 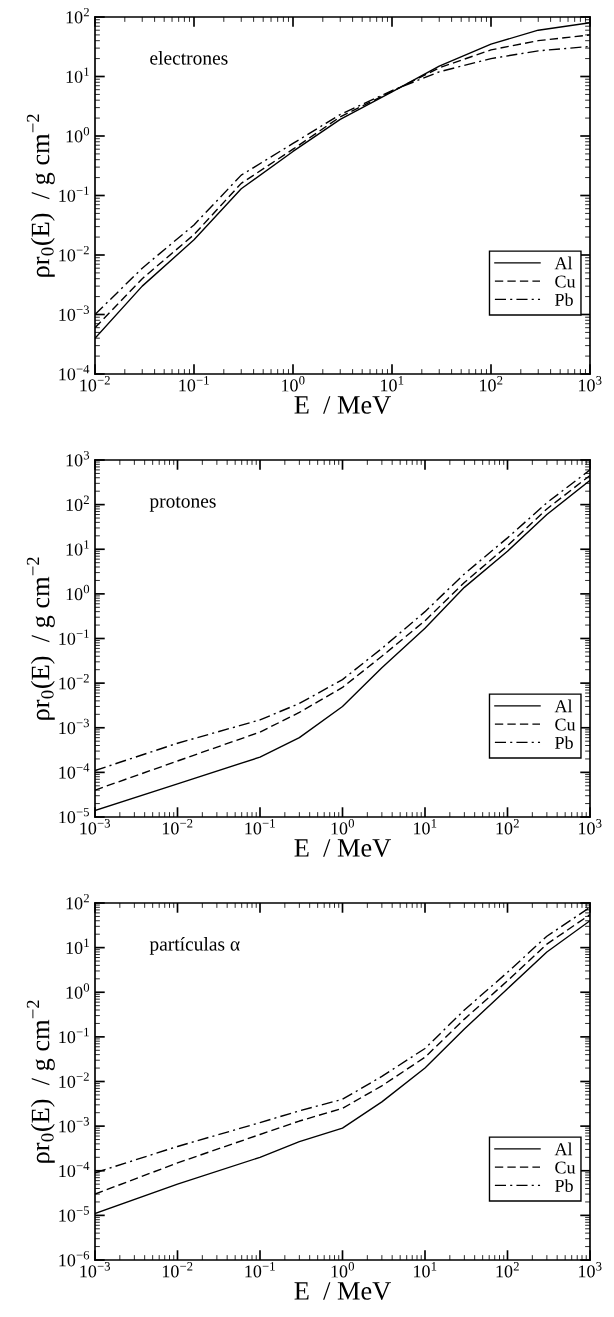 I want to click on annotation: electrones, so click(x=189, y=58).